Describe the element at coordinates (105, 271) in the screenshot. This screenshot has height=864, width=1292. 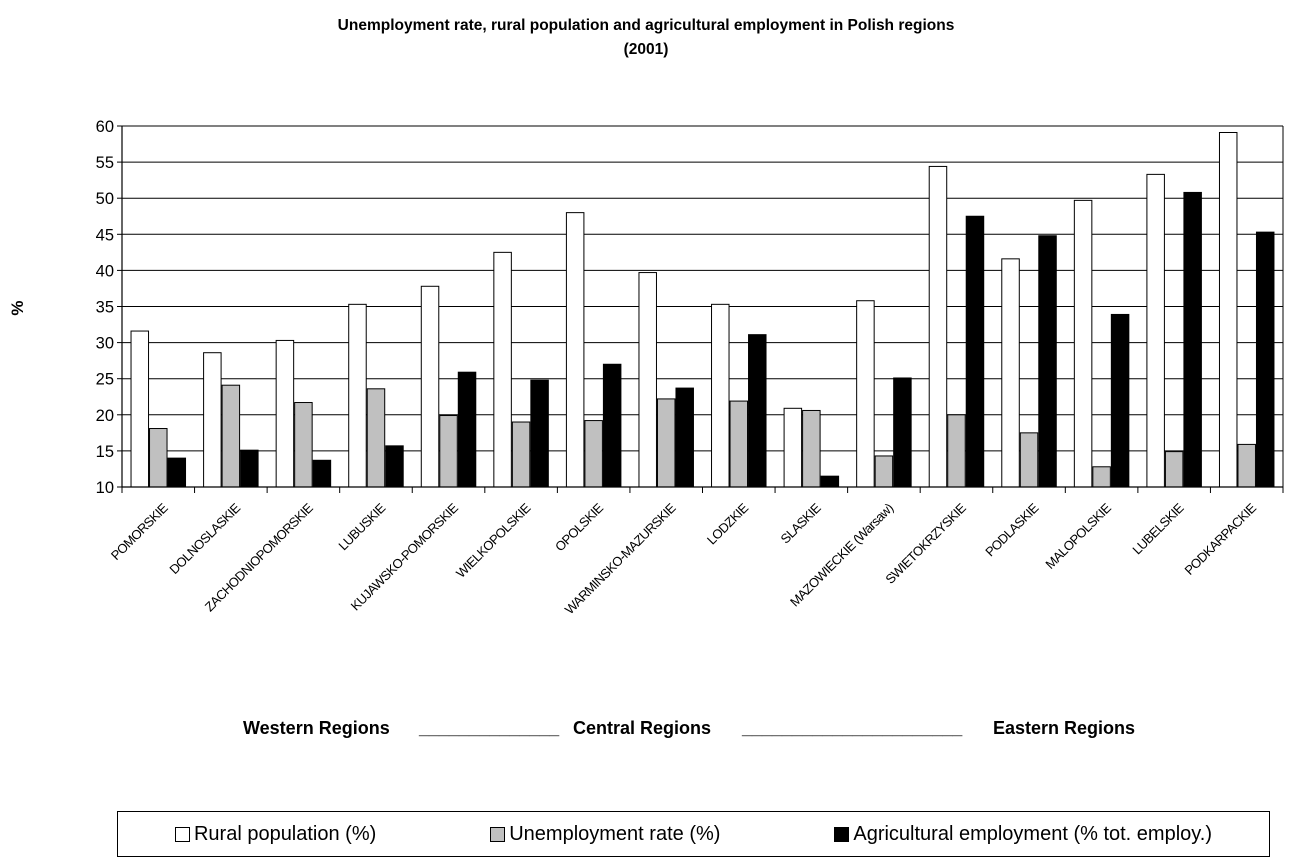
I see `y-tick-label: 40` at that location.